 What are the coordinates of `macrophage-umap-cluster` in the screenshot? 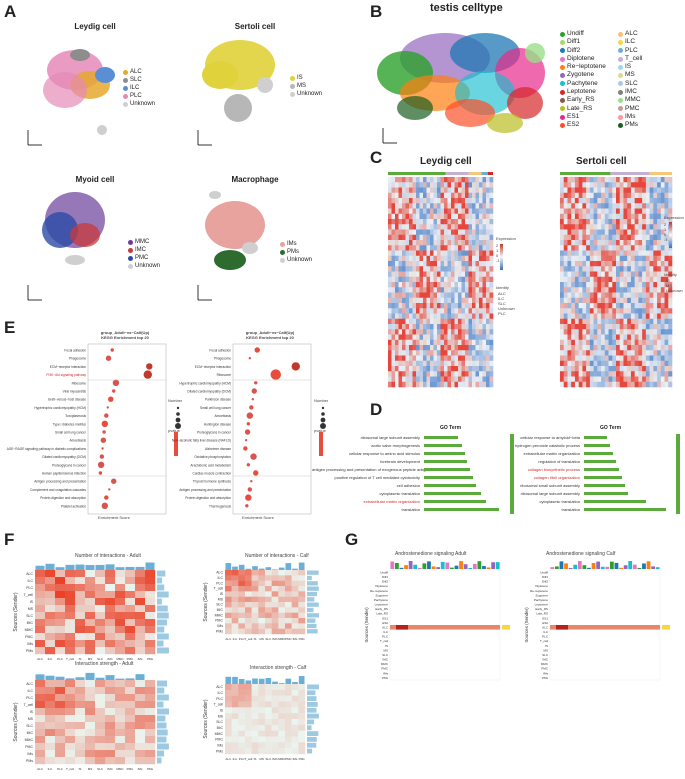 It's located at (235, 230).